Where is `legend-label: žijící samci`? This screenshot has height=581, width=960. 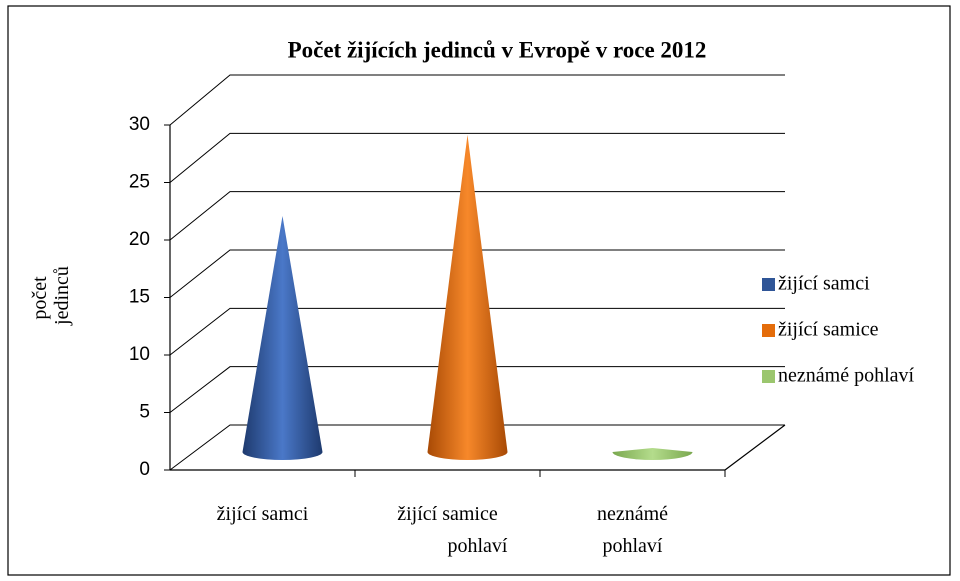
legend-label: žijící samci is located at coordinates (824, 284).